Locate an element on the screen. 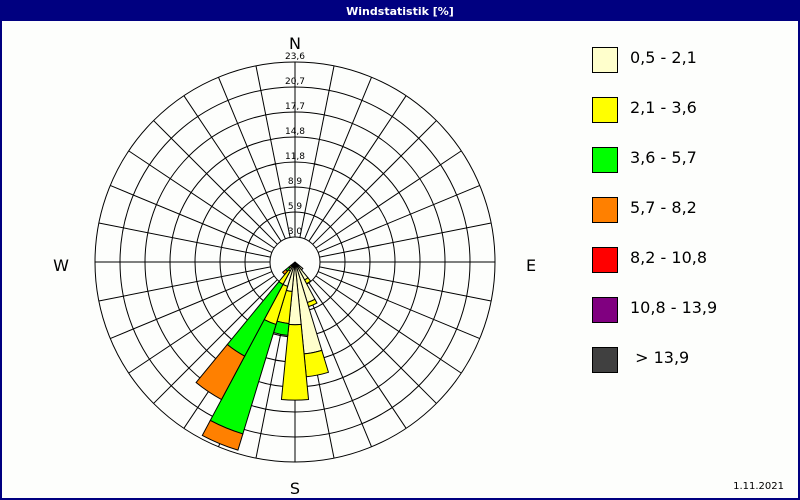  legend-item: 2,1 - 3,6 is located at coordinates (690, 110).